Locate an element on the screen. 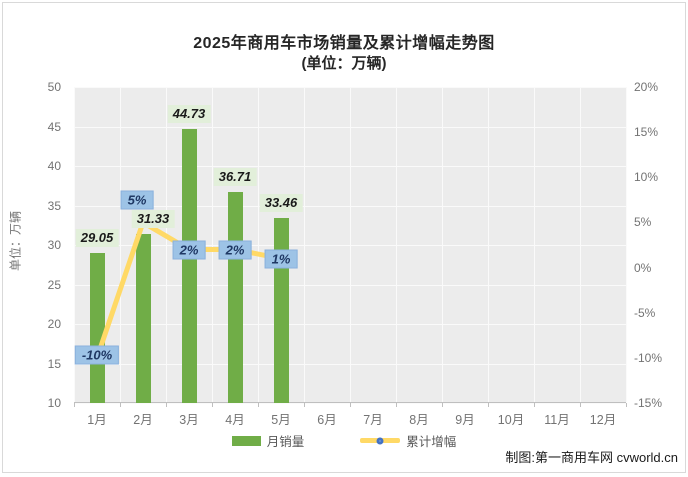 The height and width of the screenshot is (477, 688). right-axis-tick: 0% is located at coordinates (643, 267).